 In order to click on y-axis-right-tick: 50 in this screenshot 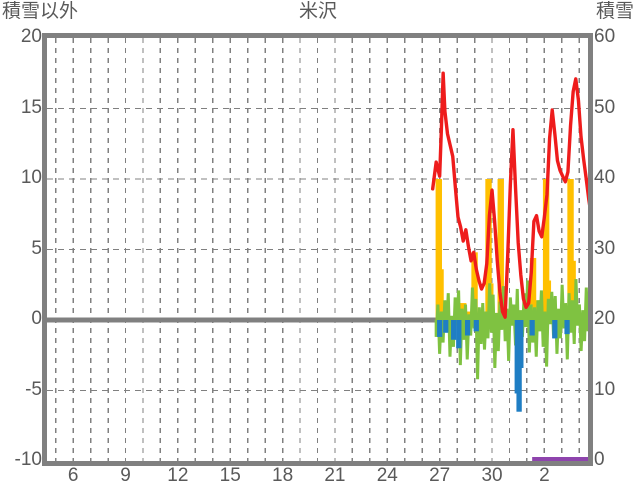, I will do `click(605, 107)`.